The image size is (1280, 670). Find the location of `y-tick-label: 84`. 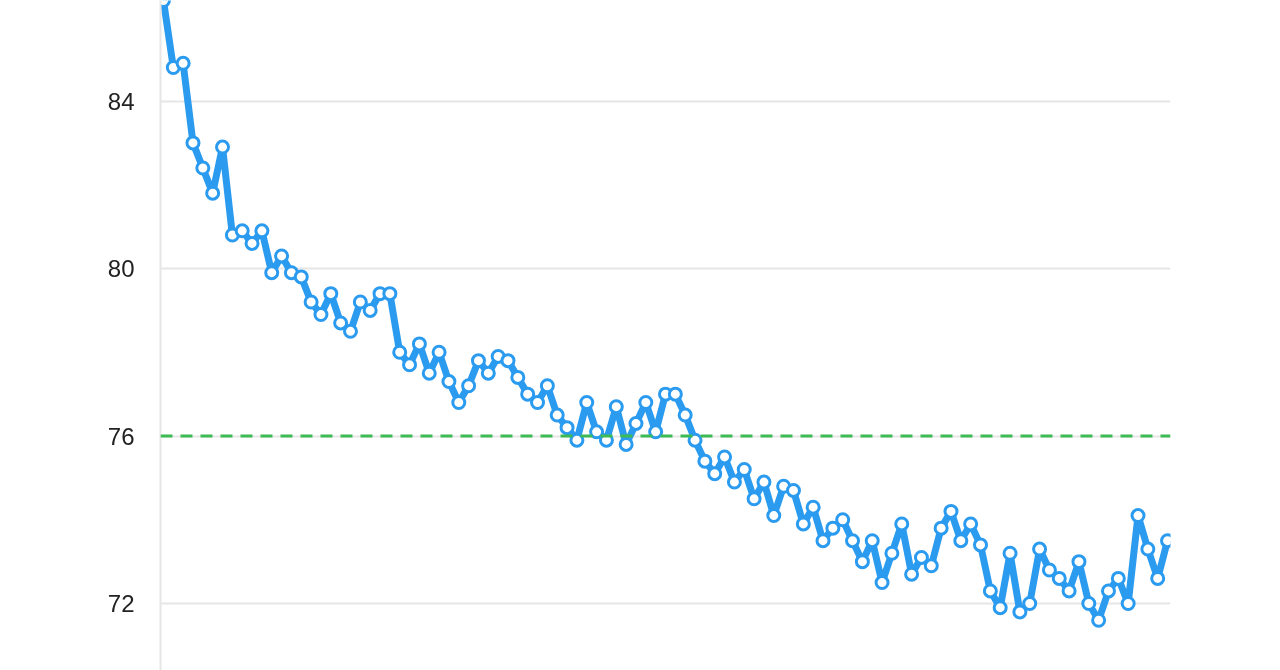

y-tick-label: 84 is located at coordinates (121, 101).